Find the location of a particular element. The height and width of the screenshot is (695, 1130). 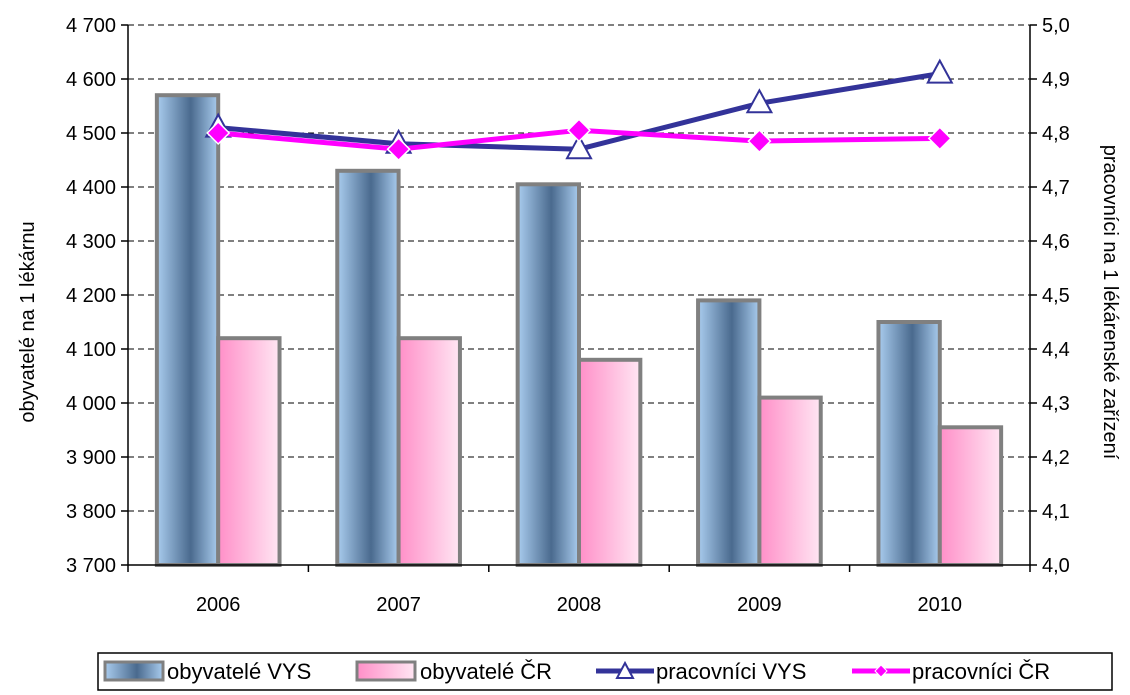

x-axis-ticks: 2006 2007 2008 2009 2010 is located at coordinates (579, 605).